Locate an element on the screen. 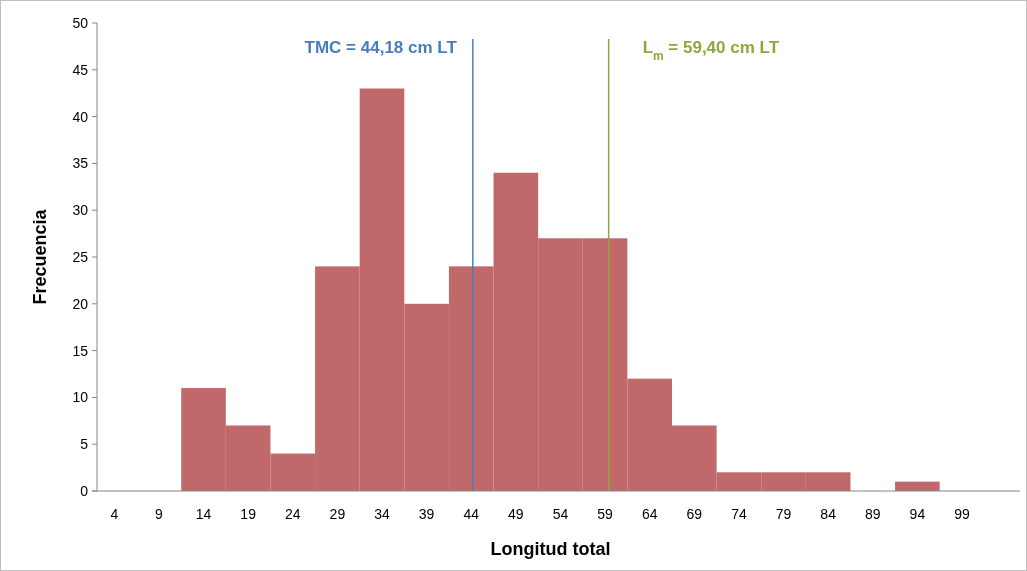 The height and width of the screenshot is (571, 1027). x-tick-label: 59 is located at coordinates (605, 514).